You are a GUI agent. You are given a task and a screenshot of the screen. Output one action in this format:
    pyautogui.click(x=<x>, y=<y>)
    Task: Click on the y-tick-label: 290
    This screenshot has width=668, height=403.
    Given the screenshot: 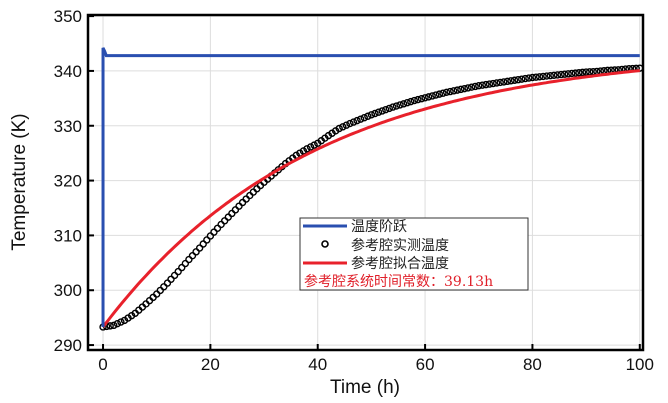 What is the action you would take?
    pyautogui.click(x=68, y=345)
    